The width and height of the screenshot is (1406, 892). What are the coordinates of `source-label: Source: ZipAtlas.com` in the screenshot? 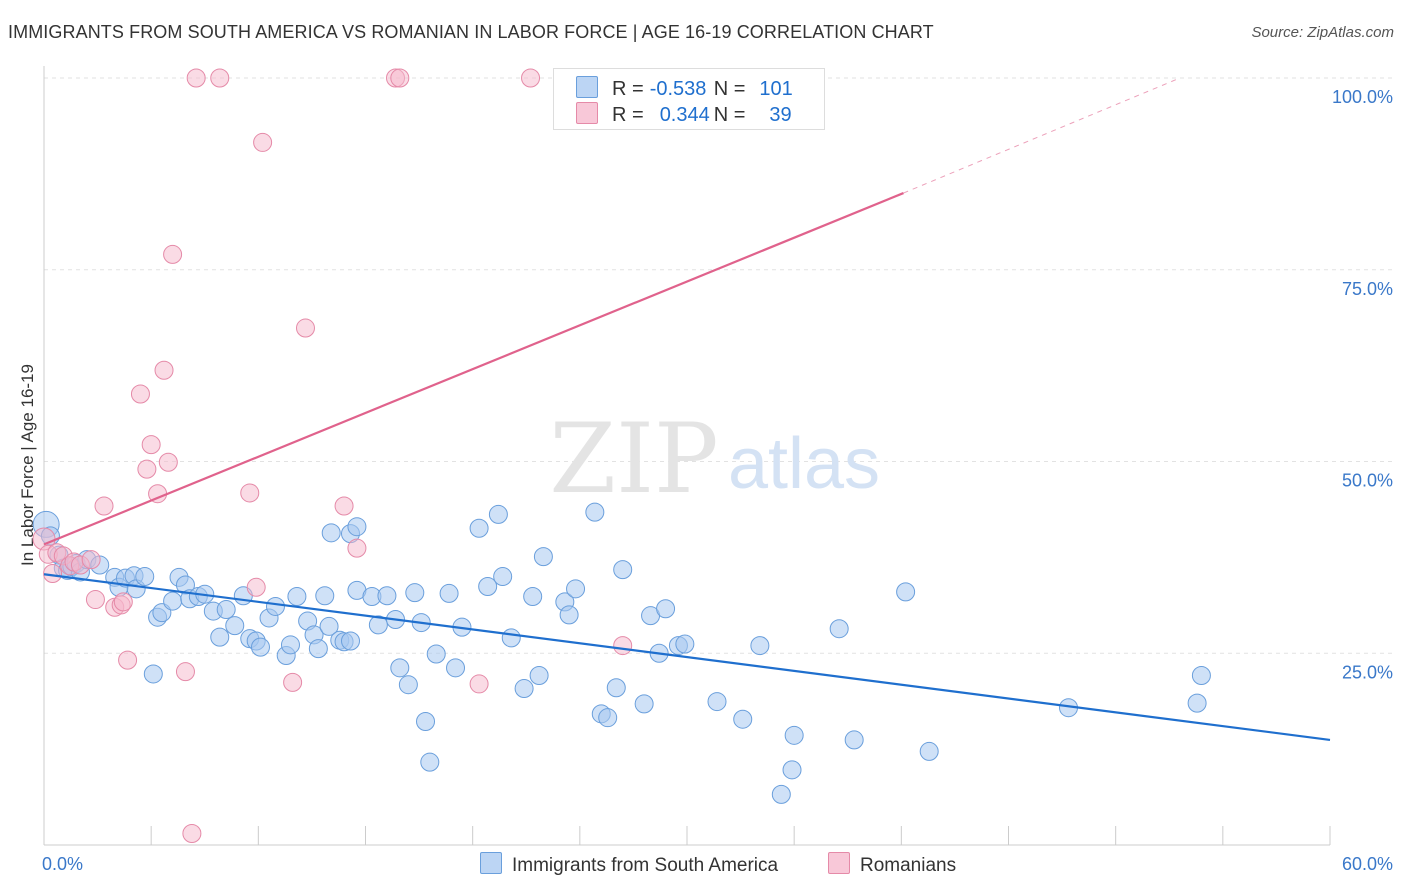 It's located at (1322, 32).